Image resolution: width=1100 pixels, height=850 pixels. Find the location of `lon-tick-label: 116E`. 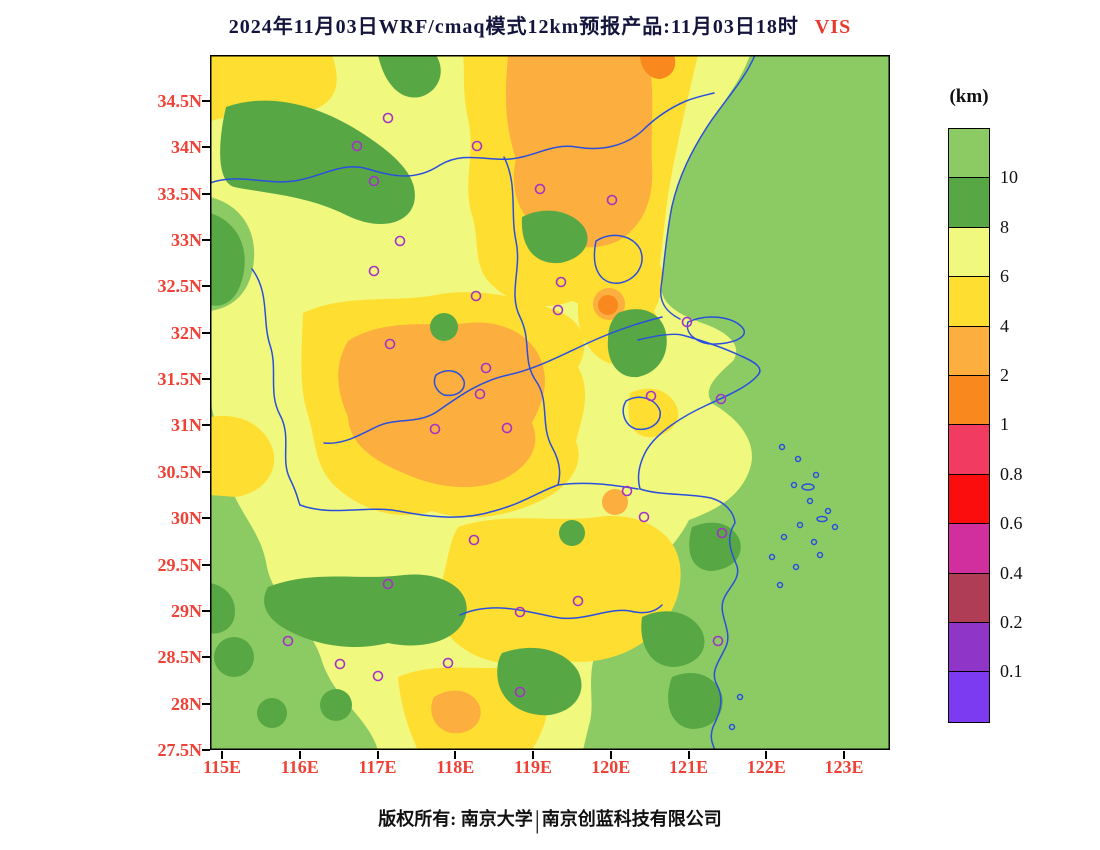

lon-tick-label: 116E is located at coordinates (299, 767).